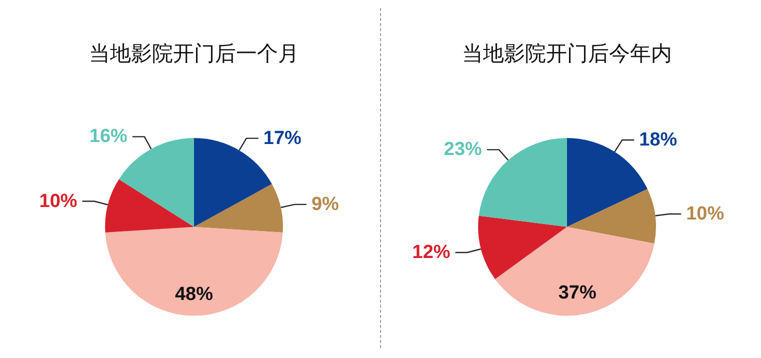 Image resolution: width=761 pixels, height=358 pixels. What do you see at coordinates (577, 293) in the screenshot?
I see `data-label: 37%` at bounding box center [577, 293].